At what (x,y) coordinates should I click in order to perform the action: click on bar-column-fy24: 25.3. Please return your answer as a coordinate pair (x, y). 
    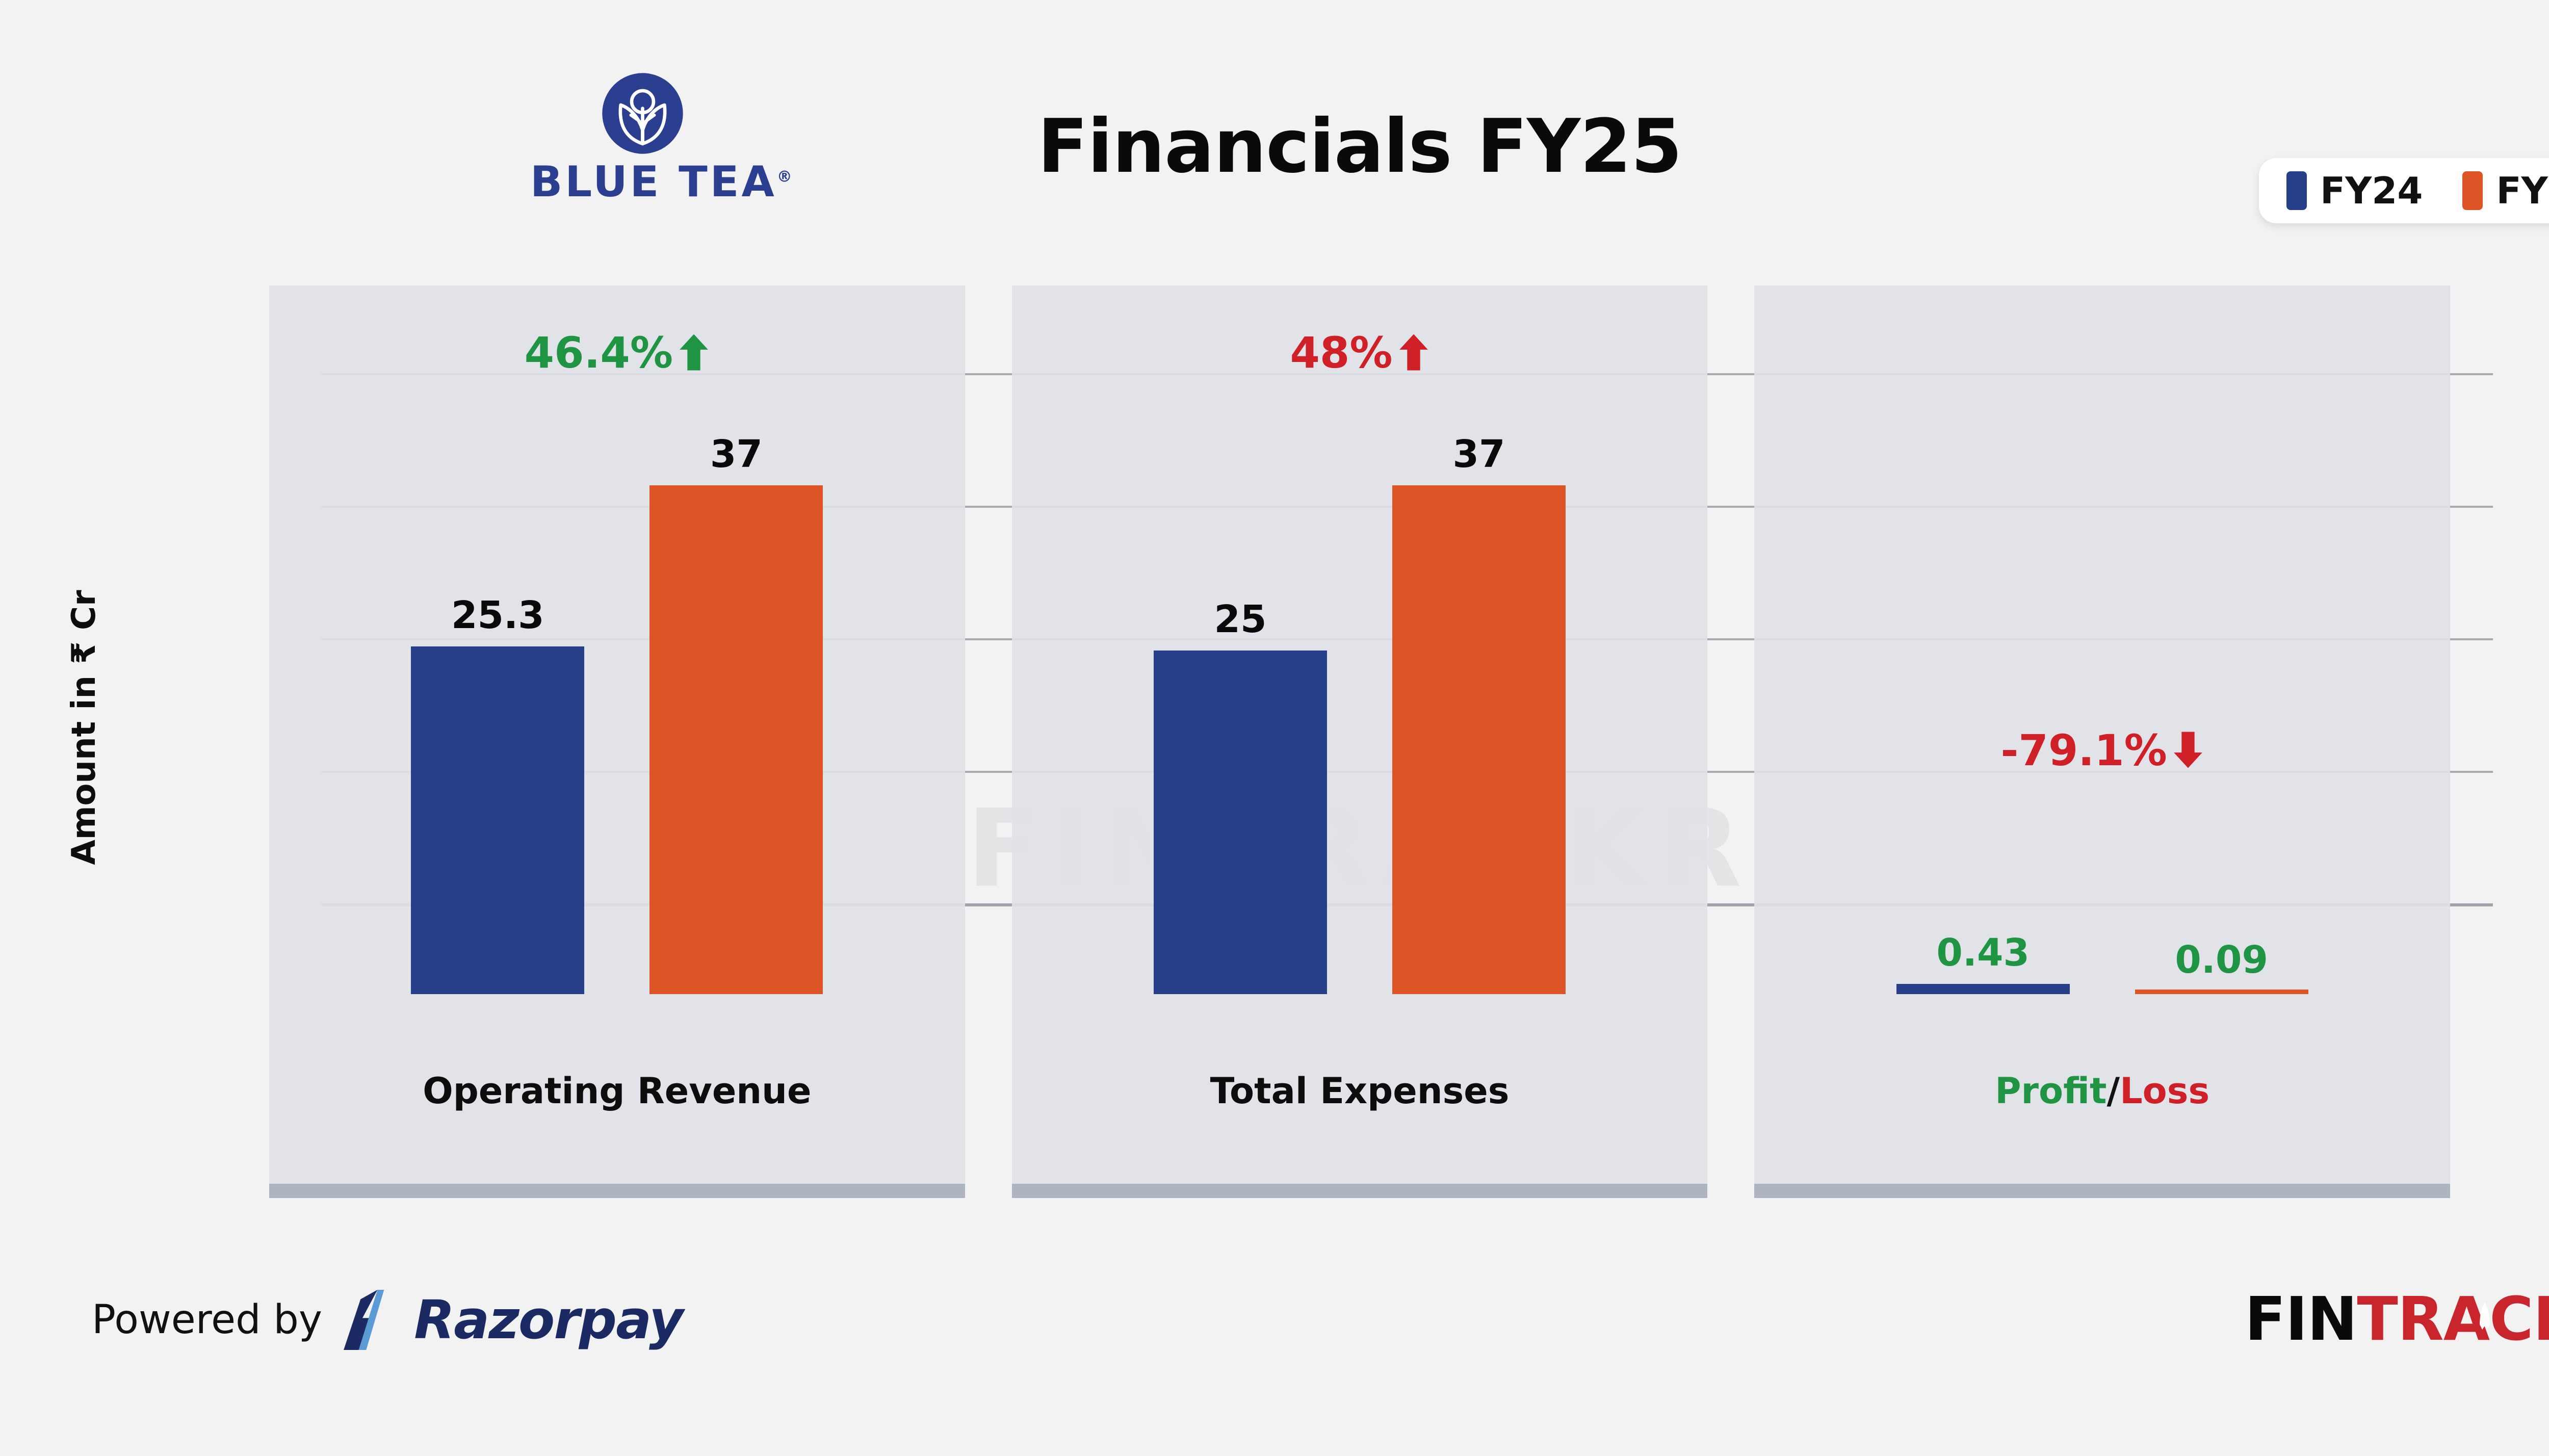
    Looking at the image, I should click on (498, 685).